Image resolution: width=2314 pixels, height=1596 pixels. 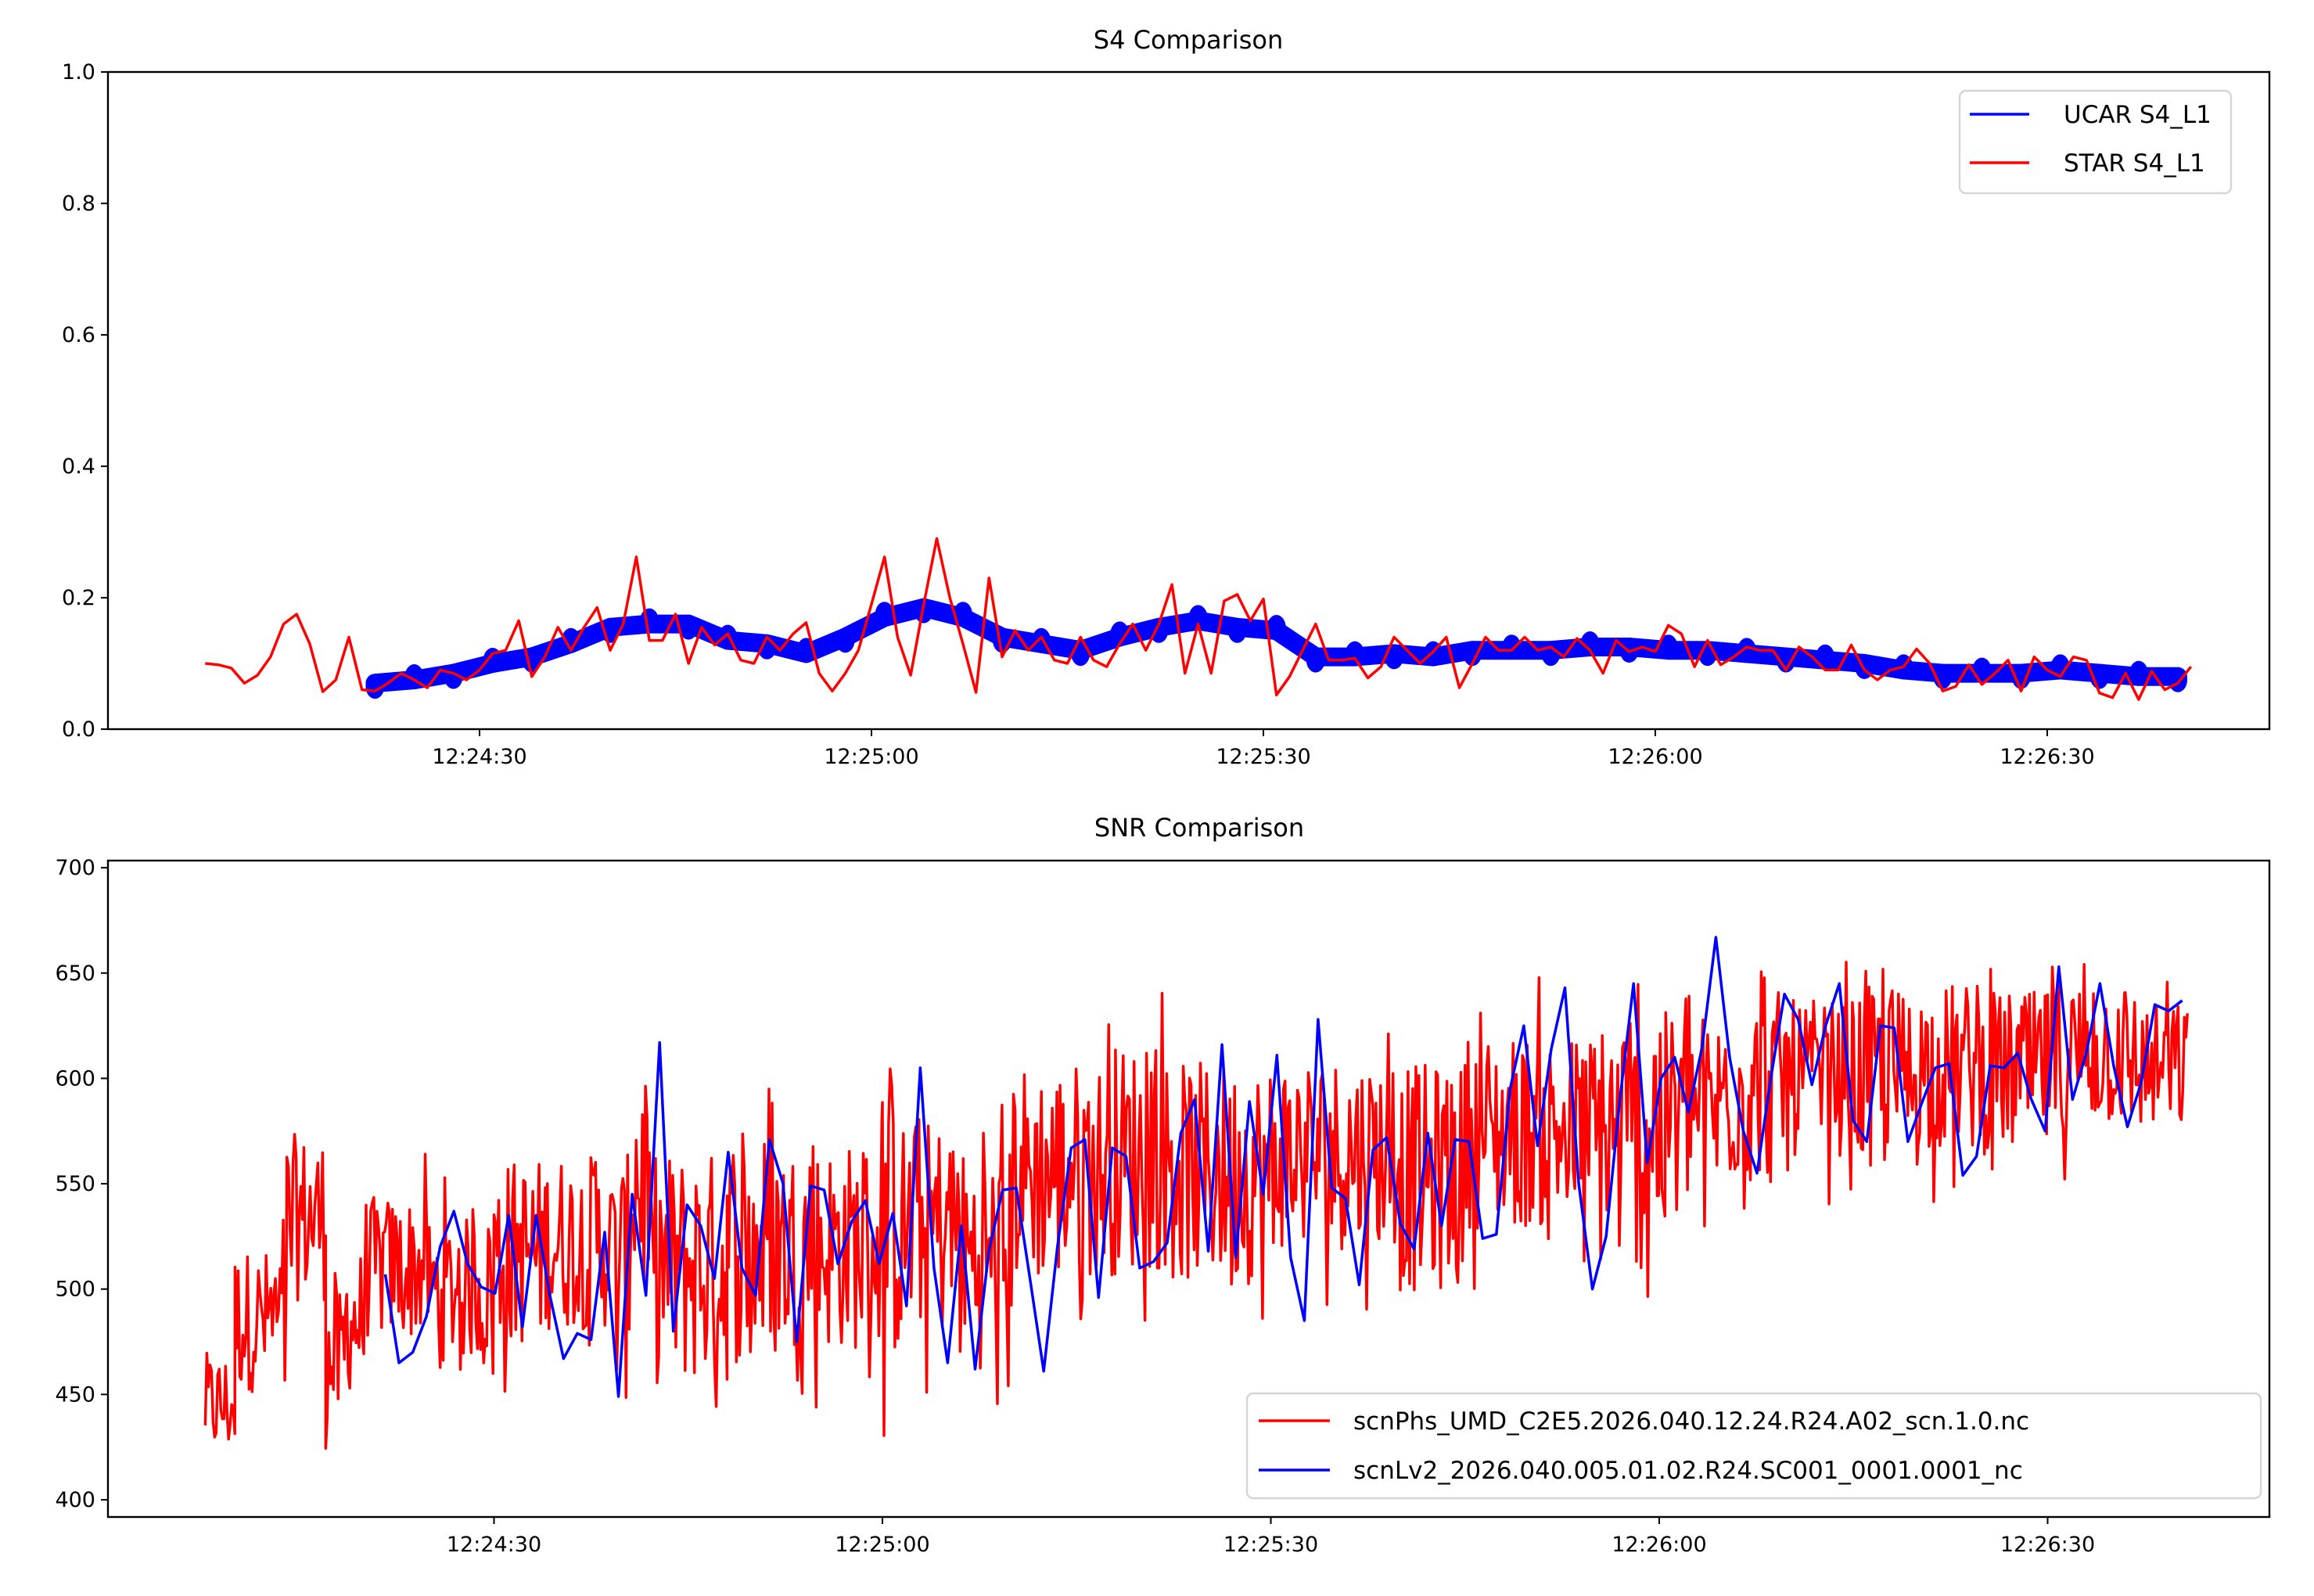 I want to click on y-tick-label: 550, so click(x=75, y=1184).